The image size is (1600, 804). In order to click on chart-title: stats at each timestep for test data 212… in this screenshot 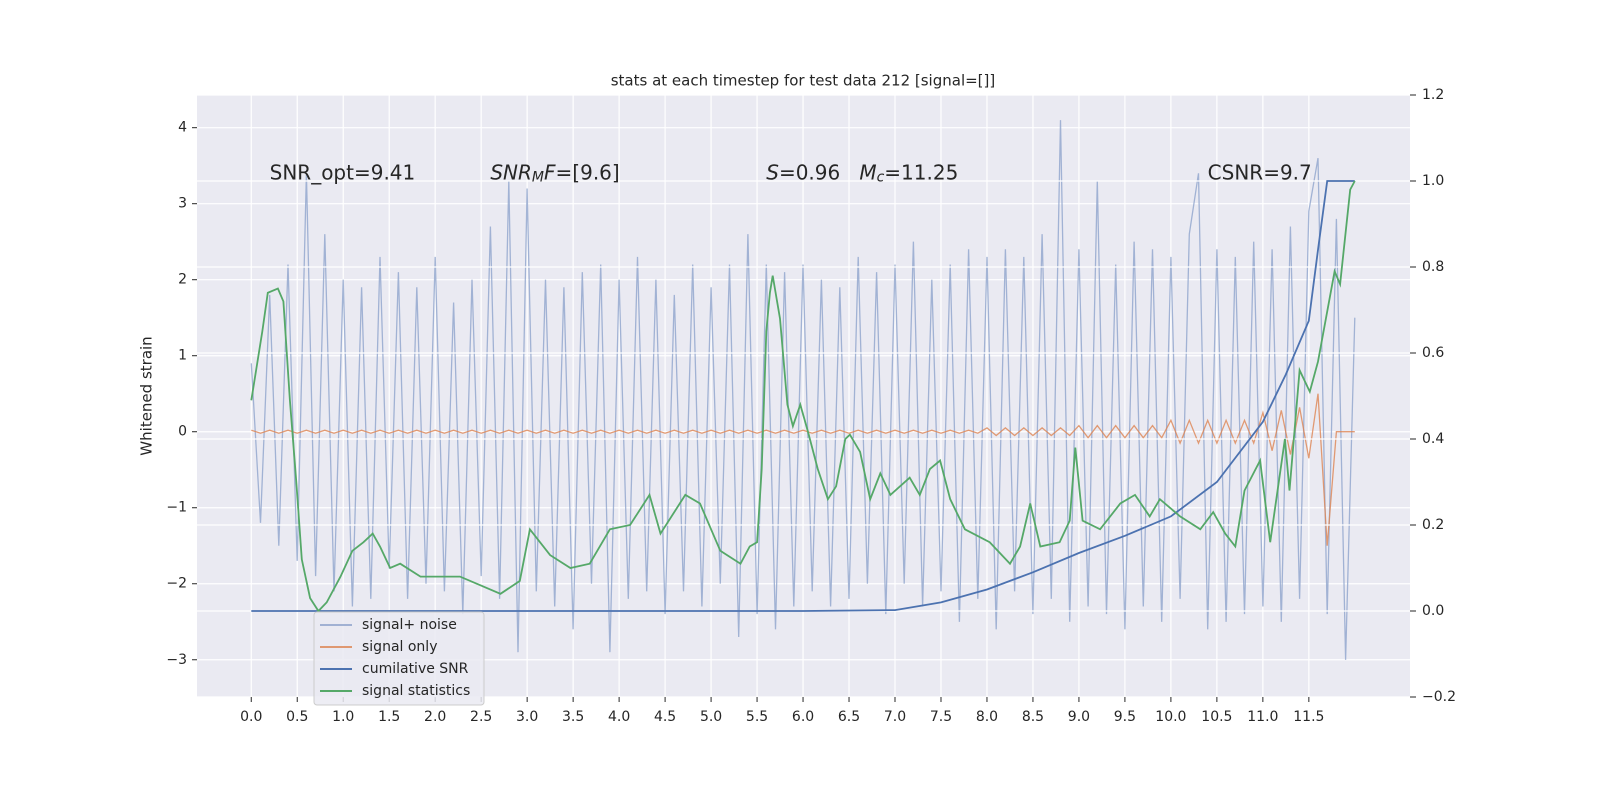, I will do `click(803, 81)`.